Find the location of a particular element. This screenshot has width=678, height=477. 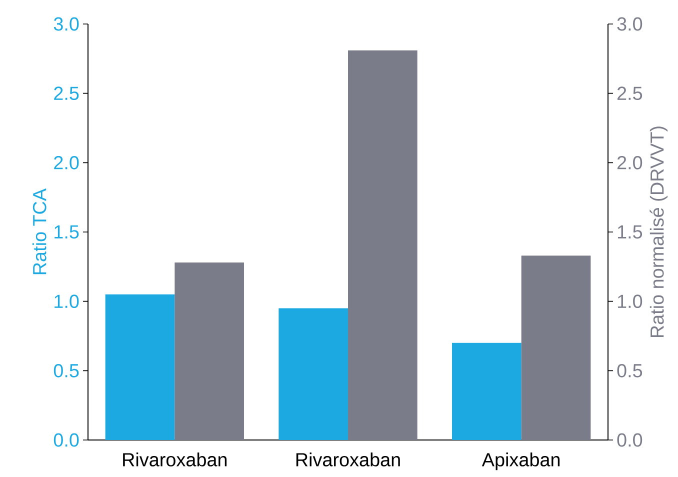

bar is located at coordinates (383, 245).